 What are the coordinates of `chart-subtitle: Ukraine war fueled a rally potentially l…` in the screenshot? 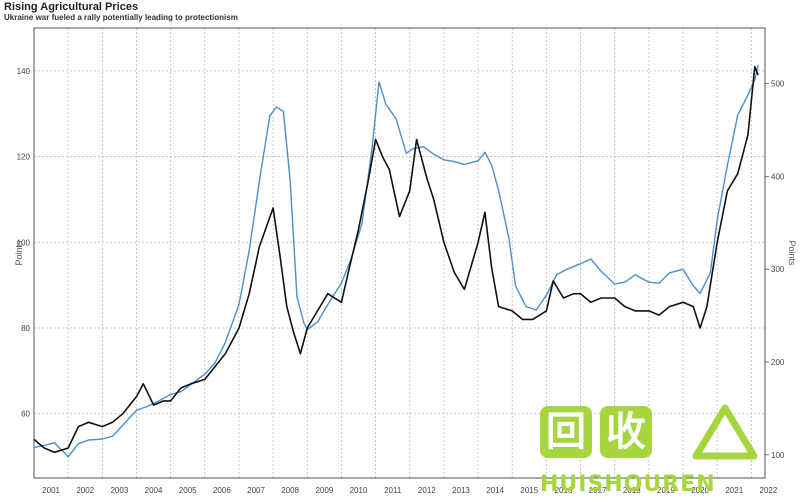 It's located at (121, 17).